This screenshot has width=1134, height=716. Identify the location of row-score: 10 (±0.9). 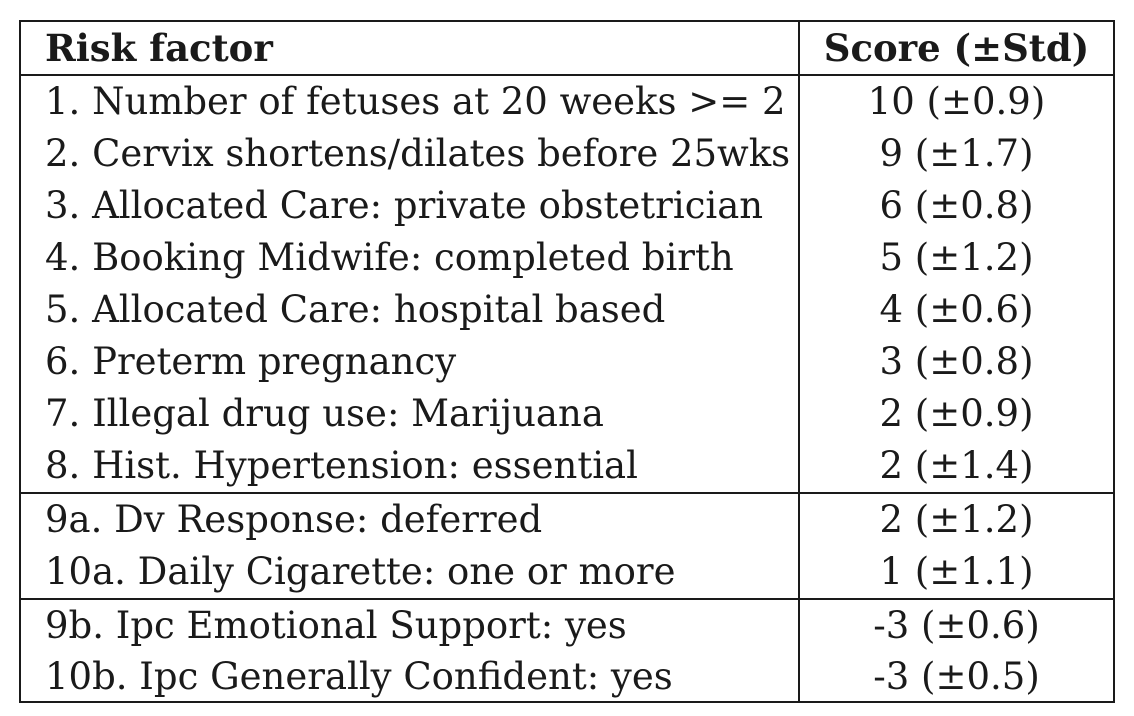
(956, 101).